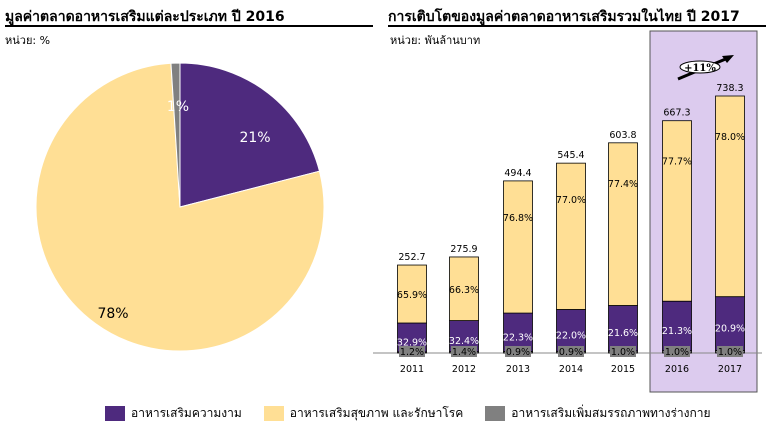  What do you see at coordinates (623, 333) in the screenshot?
I see `bar-label: 21.6%` at bounding box center [623, 333].